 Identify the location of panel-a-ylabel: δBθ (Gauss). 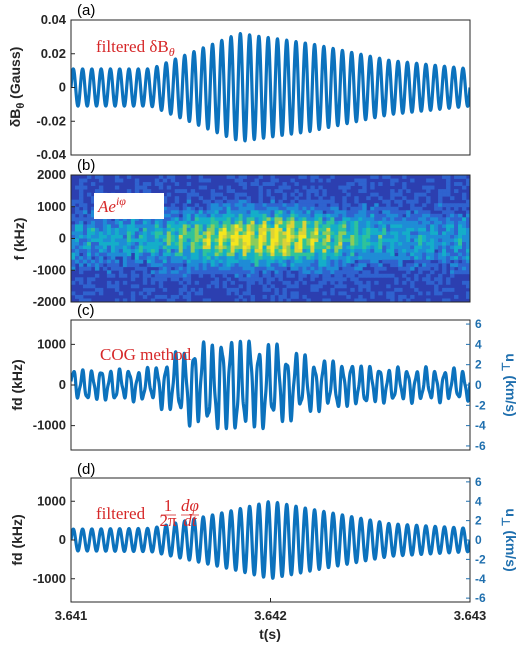
(17, 87).